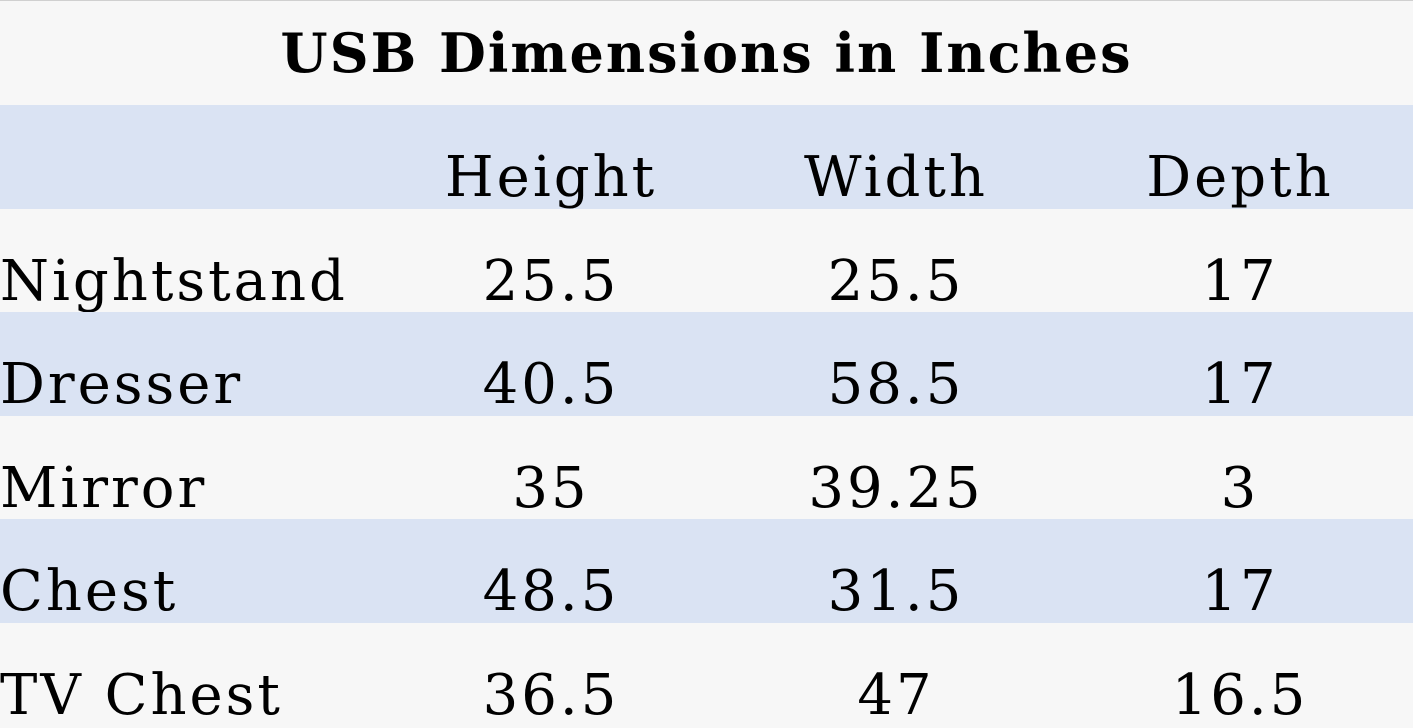  I want to click on table-cell: 35, so click(551, 488).